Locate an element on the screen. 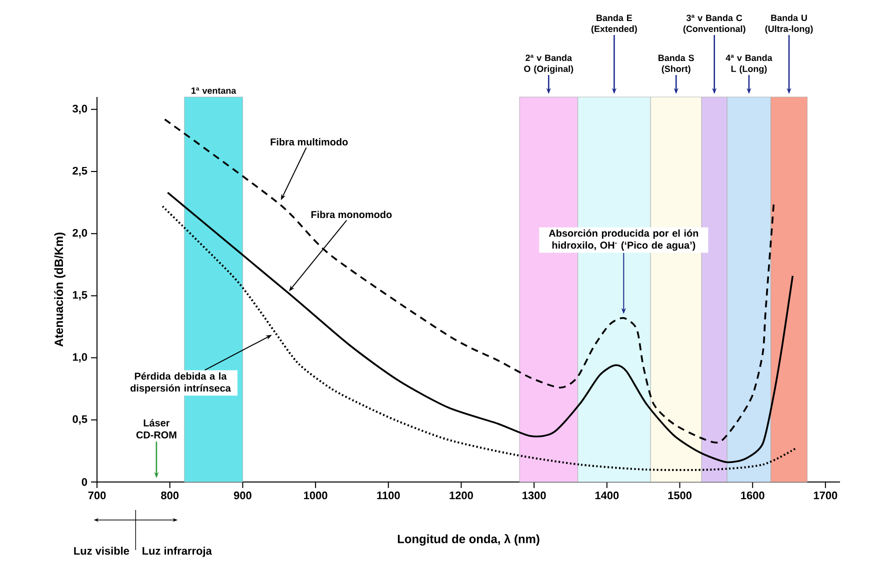 This screenshot has height=570, width=873. band-label: 1ª ventana is located at coordinates (214, 90).